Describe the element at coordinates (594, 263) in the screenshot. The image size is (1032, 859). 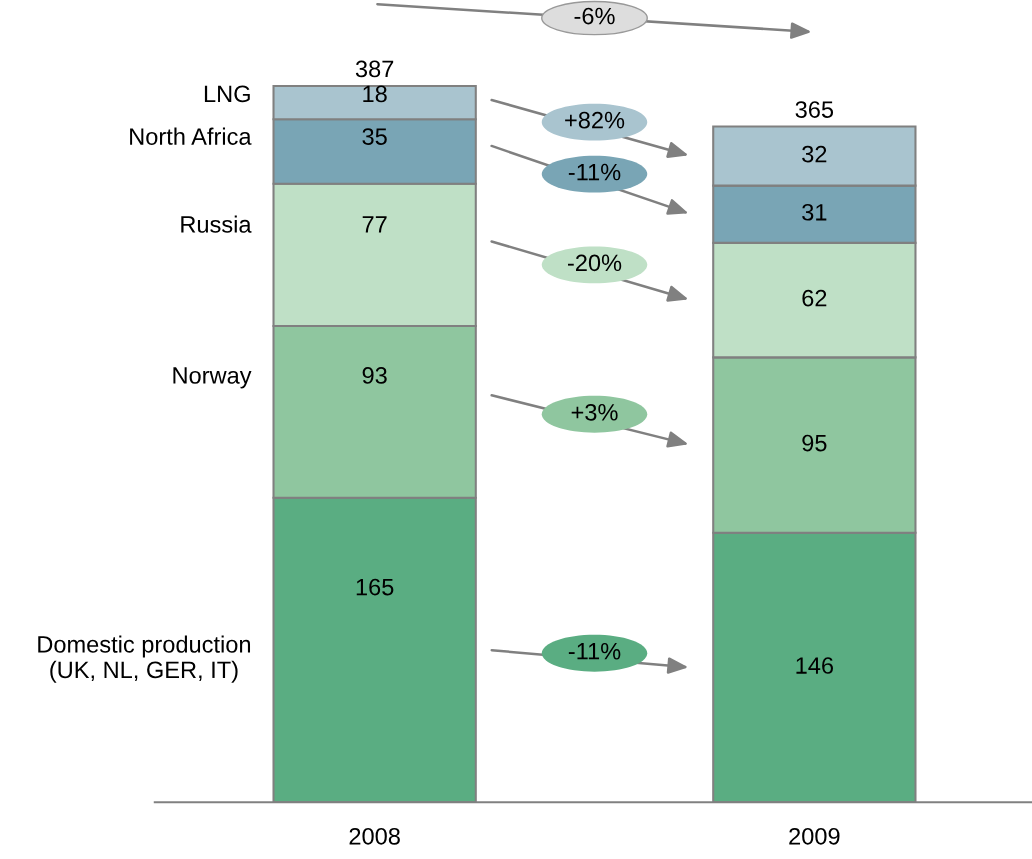
I see `annotation: -20%` at that location.